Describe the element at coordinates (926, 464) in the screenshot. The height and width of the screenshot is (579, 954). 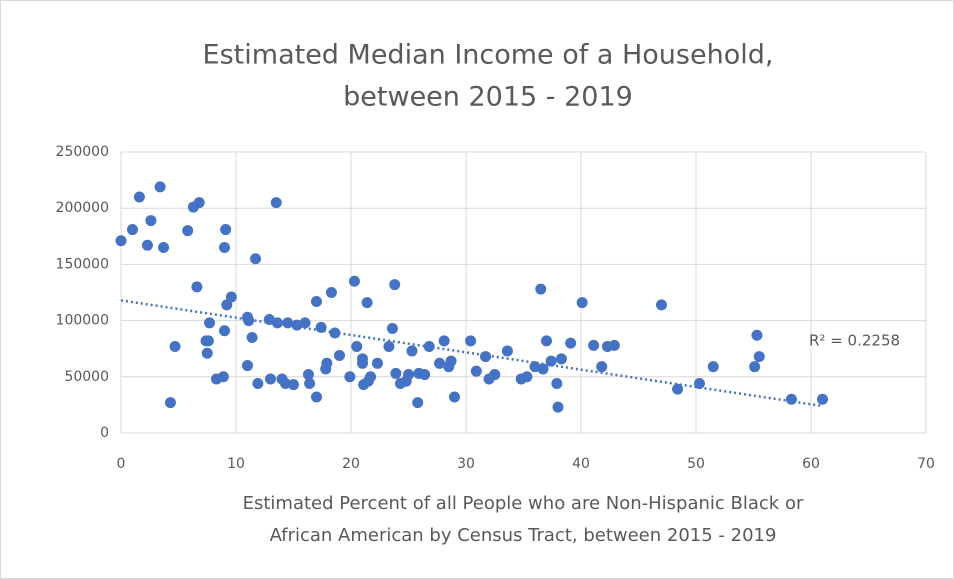
I see `x-tick-label: 70` at that location.